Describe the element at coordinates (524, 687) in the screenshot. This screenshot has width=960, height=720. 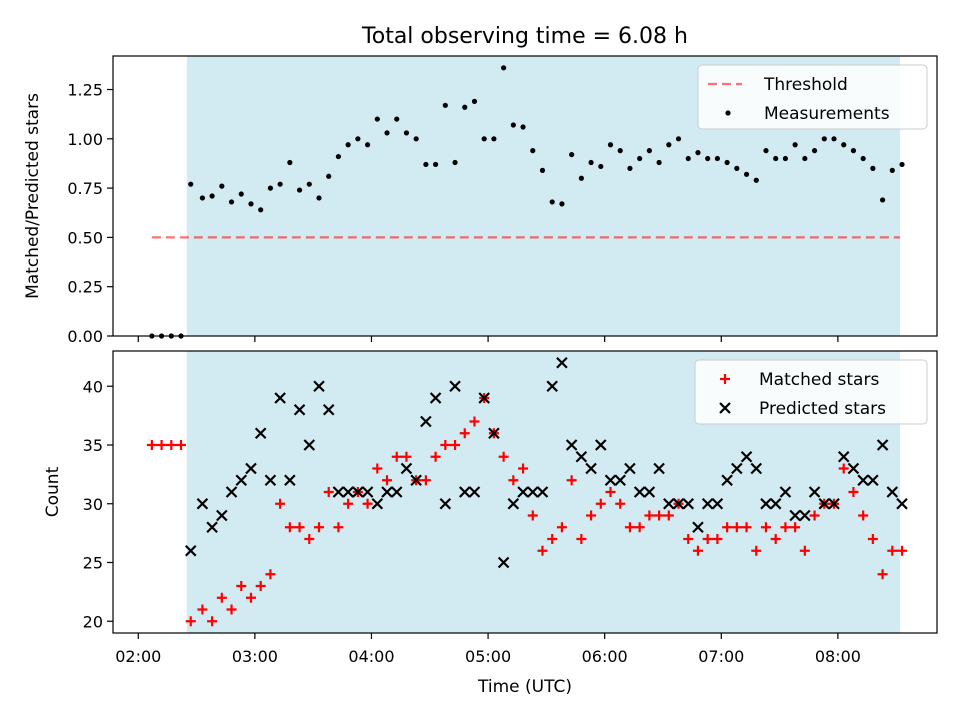
I see `x-axis-label: Time (UTC)` at that location.